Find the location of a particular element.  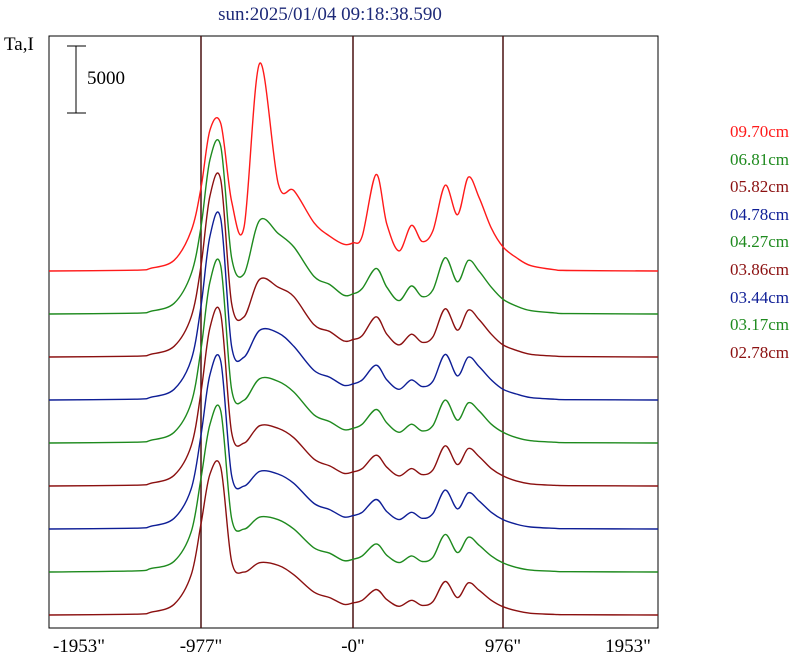

legend-entry: 02.78cm is located at coordinates (760, 352).